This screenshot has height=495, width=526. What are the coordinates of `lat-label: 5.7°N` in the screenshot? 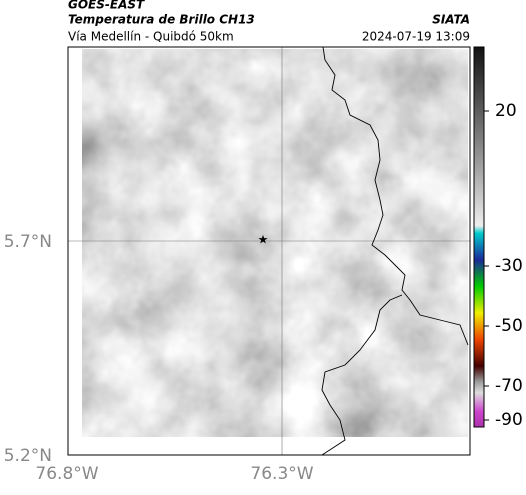 It's located at (28, 242).